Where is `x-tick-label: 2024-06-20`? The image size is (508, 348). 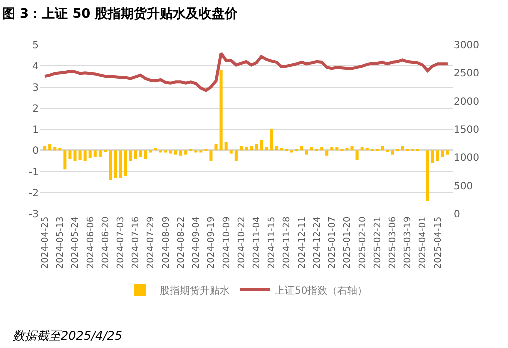
x-tick-label: 2024-06-20 is located at coordinates (106, 243).